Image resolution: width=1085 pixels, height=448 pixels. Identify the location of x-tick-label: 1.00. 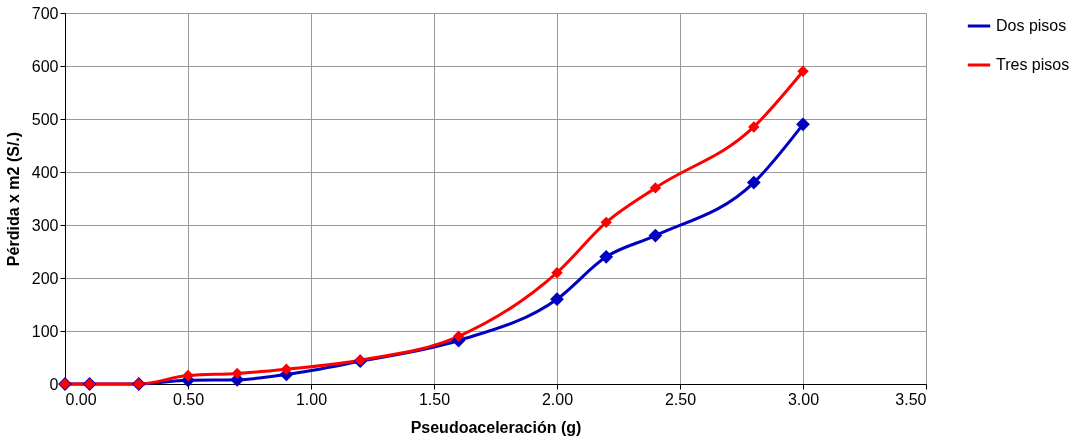
(311, 399).